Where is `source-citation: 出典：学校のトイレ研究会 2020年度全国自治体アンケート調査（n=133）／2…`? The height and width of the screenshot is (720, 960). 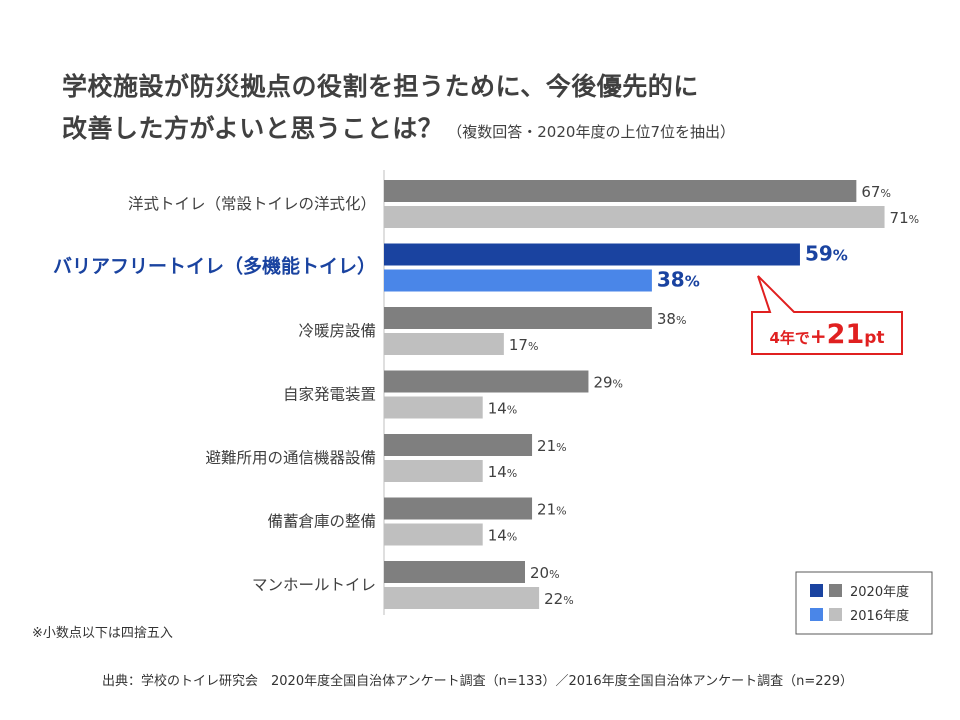 source-citation: 出典：学校のトイレ研究会 2020年度全国自治体アンケート調査（n=133）／2… is located at coordinates (478, 681).